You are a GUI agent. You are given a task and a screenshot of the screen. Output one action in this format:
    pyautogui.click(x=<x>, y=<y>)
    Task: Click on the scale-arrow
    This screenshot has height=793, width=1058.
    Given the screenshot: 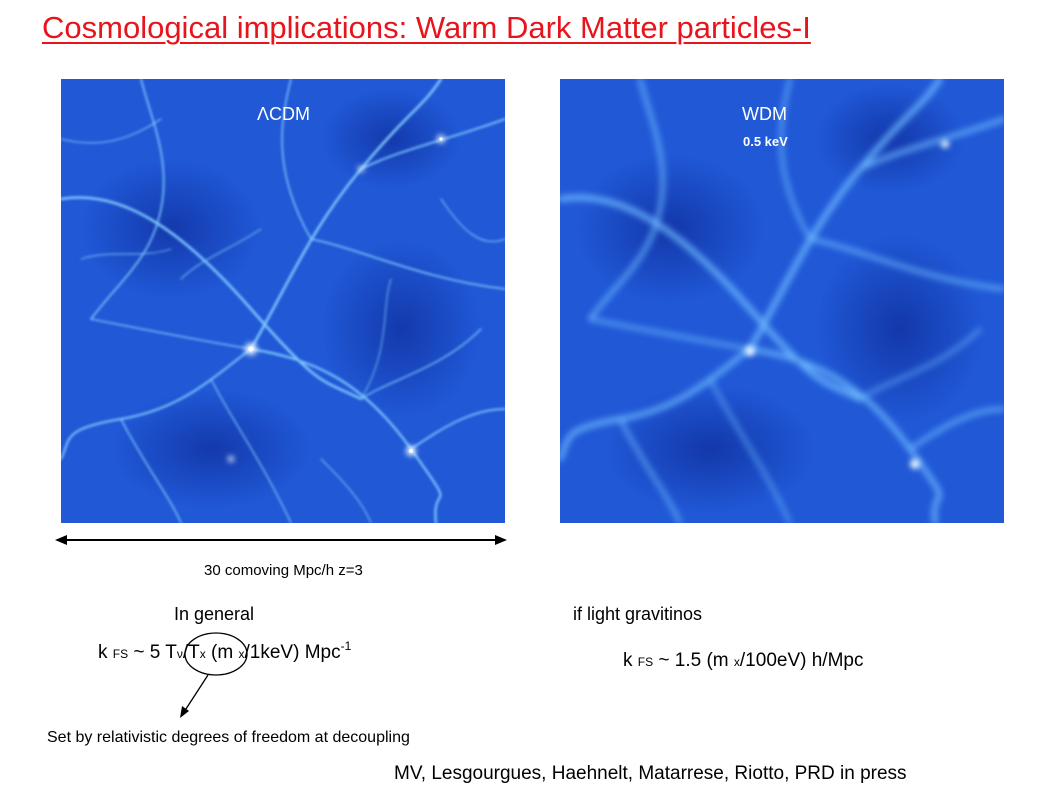 What is the action you would take?
    pyautogui.click(x=281, y=540)
    